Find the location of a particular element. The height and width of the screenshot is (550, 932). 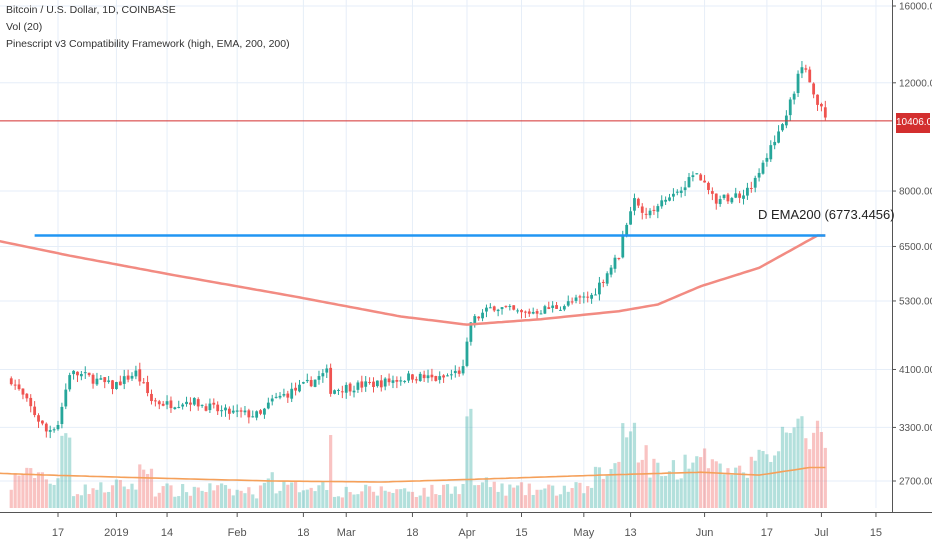

ema200-line is located at coordinates (413, 280).